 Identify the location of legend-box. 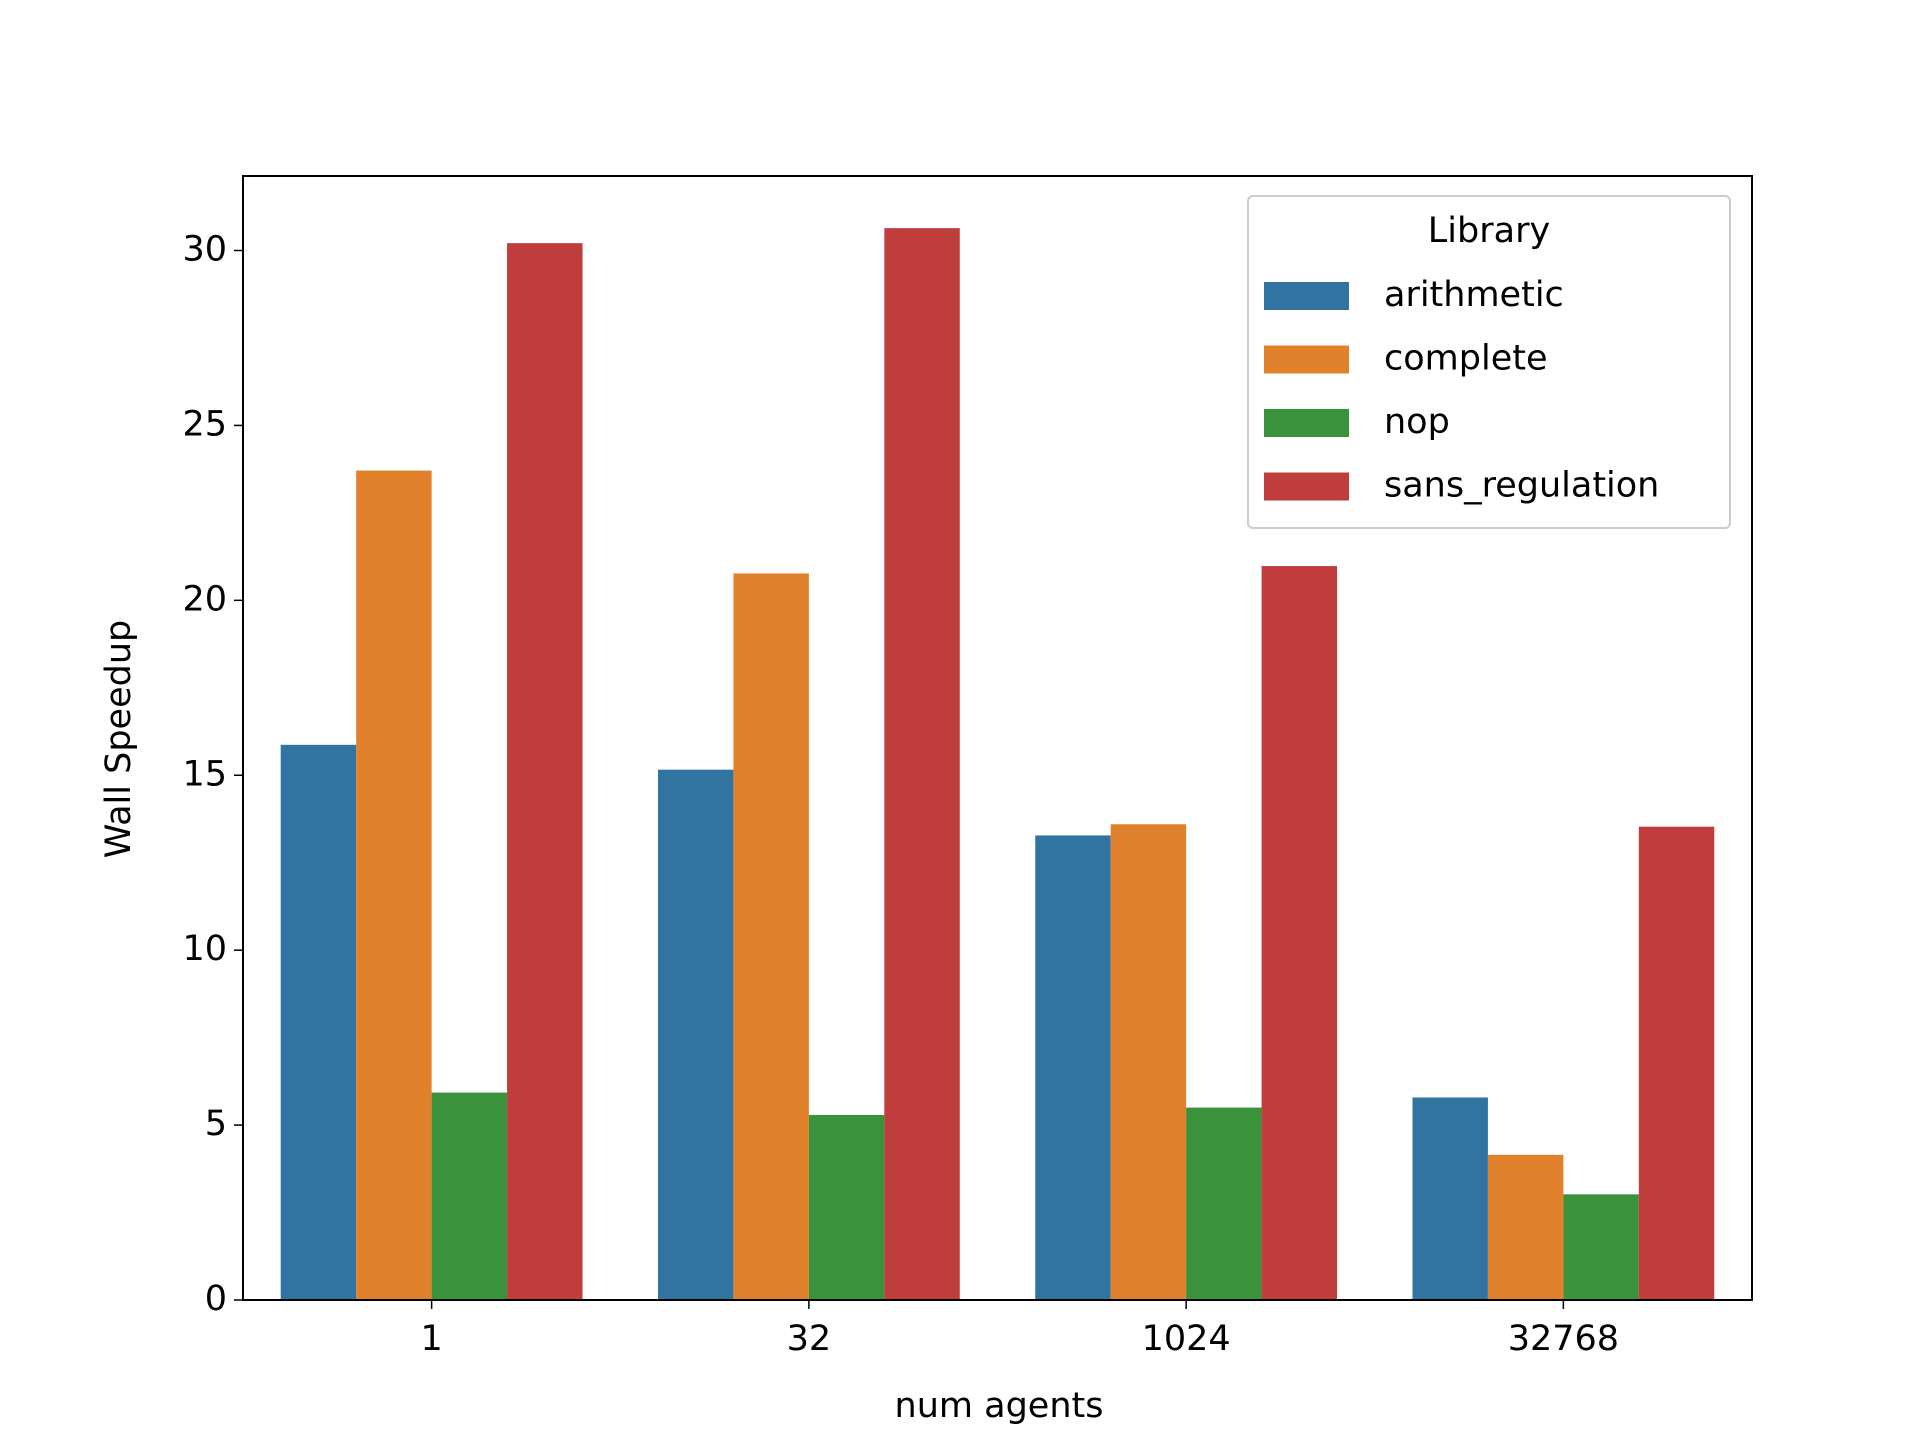
(1489, 362).